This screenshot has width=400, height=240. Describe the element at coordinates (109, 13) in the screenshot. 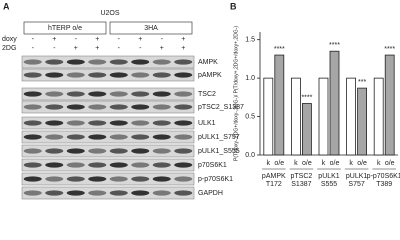

I see `cell-line: U2OS` at that location.